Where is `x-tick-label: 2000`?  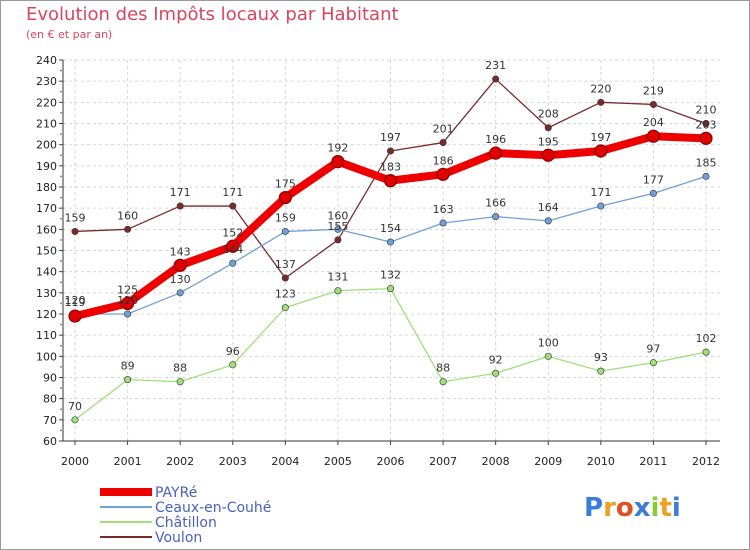 x-tick-label: 2000 is located at coordinates (75, 461).